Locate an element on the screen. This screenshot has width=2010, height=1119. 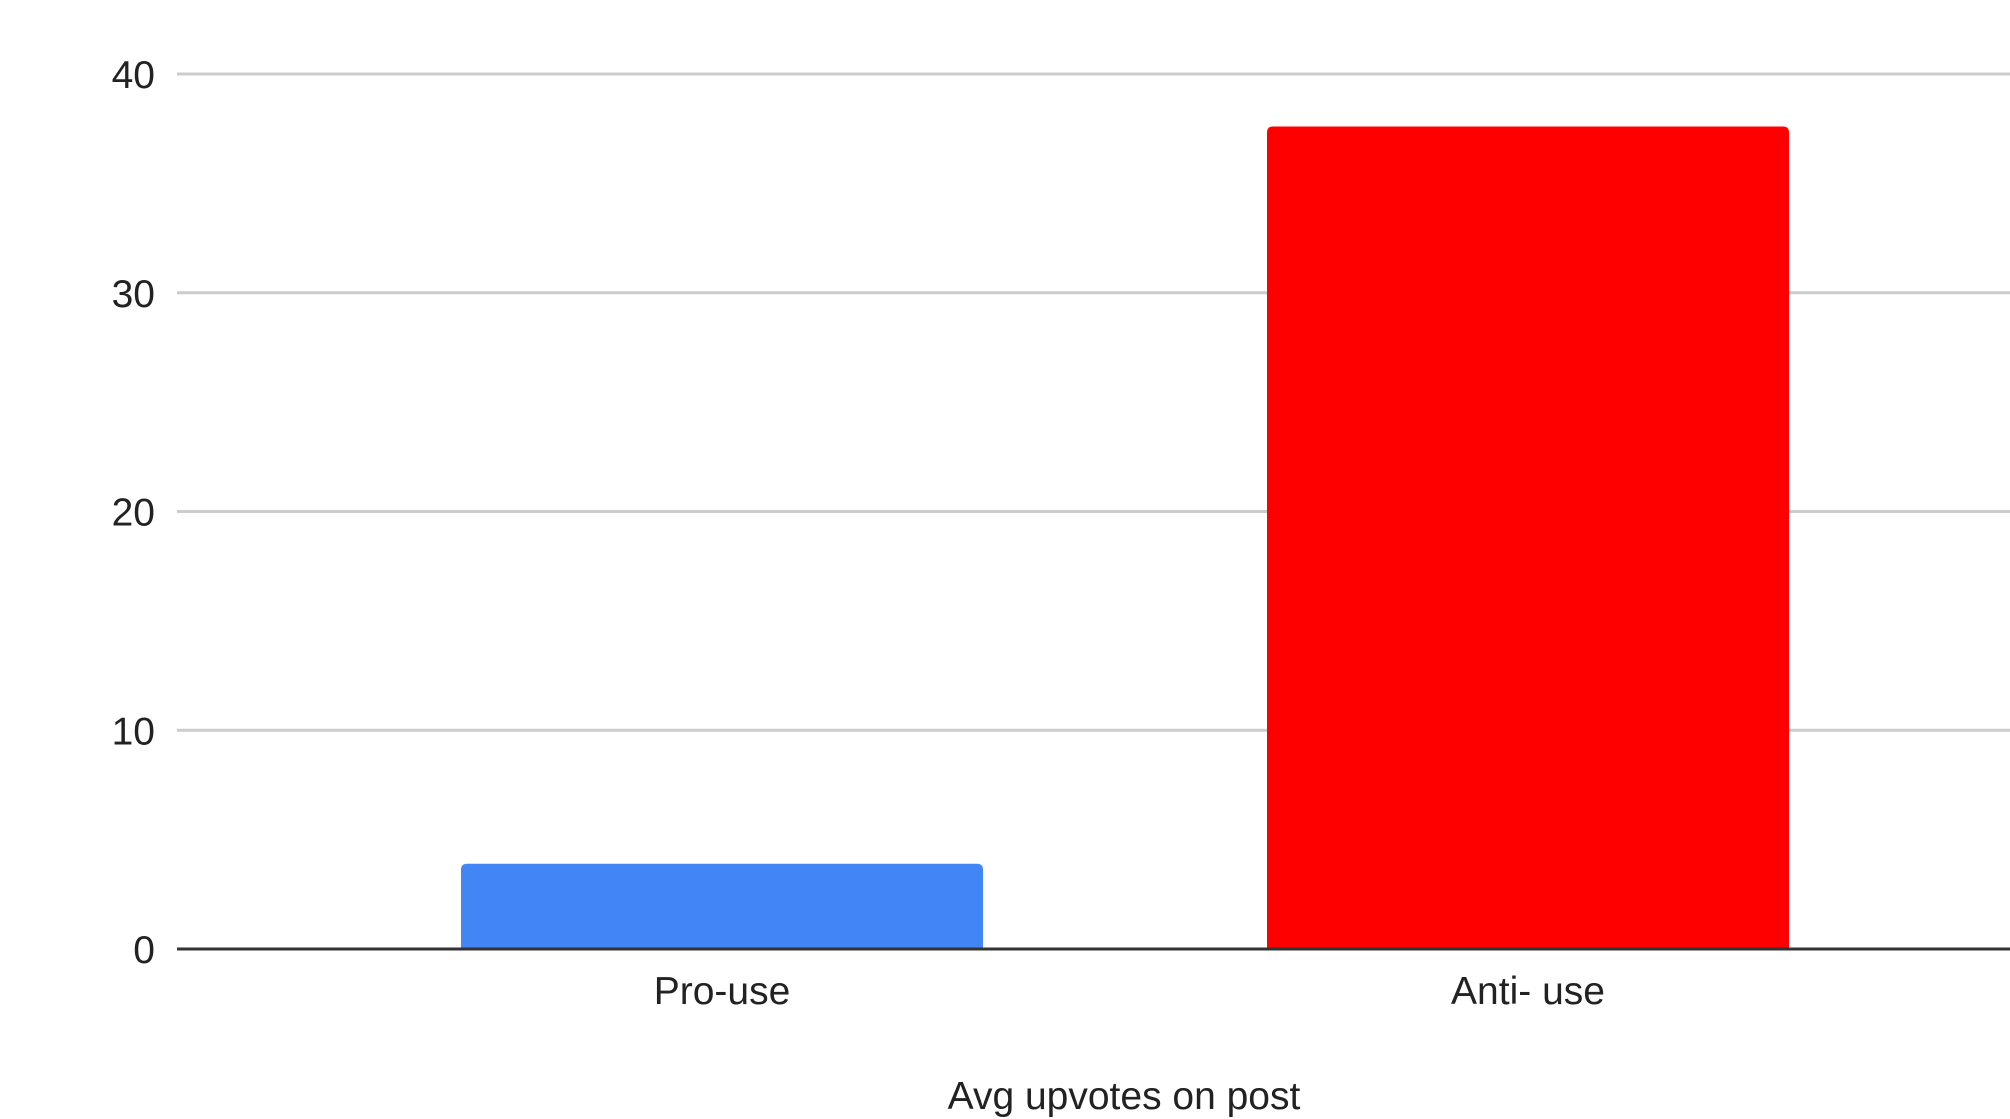
y-tick-label: 10 is located at coordinates (133, 731).